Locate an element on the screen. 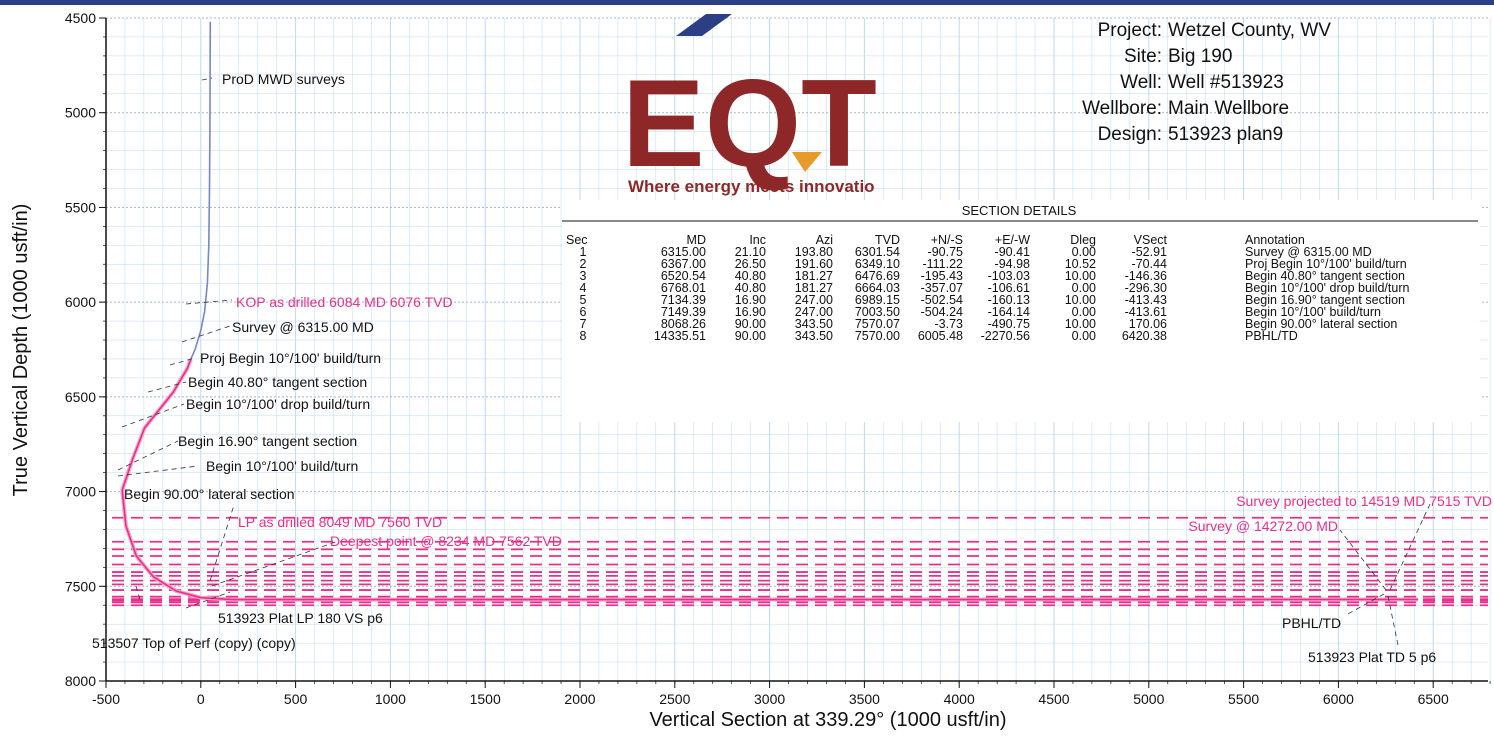 The height and width of the screenshot is (736, 1494). wellbore-label: Wellbore: is located at coordinates (1122, 108).